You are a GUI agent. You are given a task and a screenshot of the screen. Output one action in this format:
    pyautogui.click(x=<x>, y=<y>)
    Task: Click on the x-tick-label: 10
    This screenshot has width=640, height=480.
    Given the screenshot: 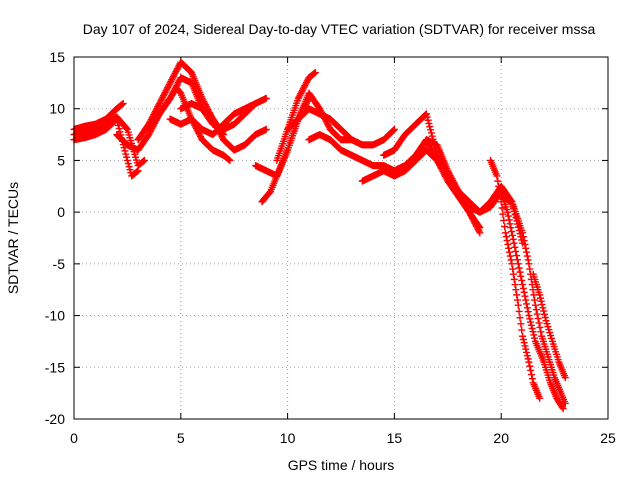 What is the action you would take?
    pyautogui.click(x=288, y=438)
    